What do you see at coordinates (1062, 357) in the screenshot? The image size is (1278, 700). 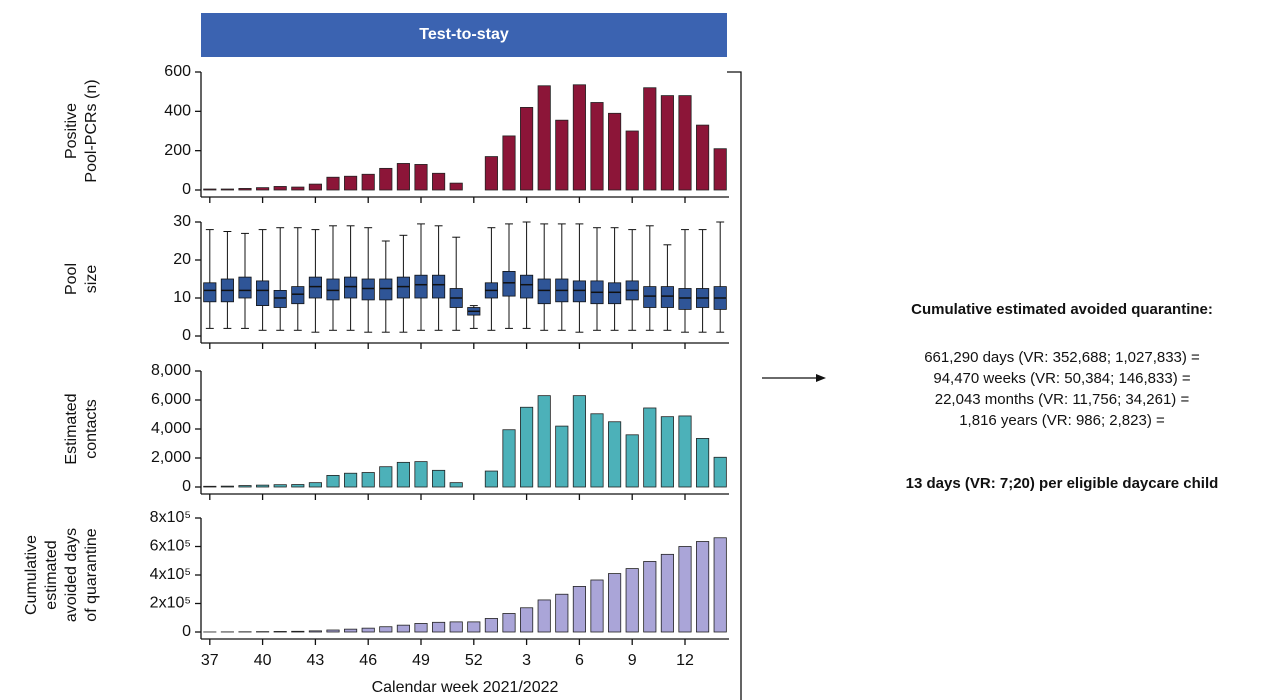 I see `summary-line: 661,290 days (VR: 352,688; 1,027,833) =` at bounding box center [1062, 357].